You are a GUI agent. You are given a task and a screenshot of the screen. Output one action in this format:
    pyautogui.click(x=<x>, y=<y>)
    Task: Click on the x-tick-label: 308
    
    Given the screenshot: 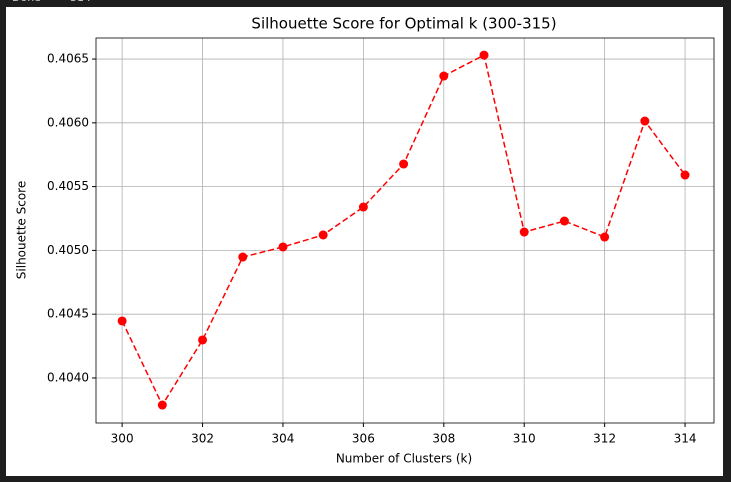 What is the action you would take?
    pyautogui.click(x=443, y=439)
    